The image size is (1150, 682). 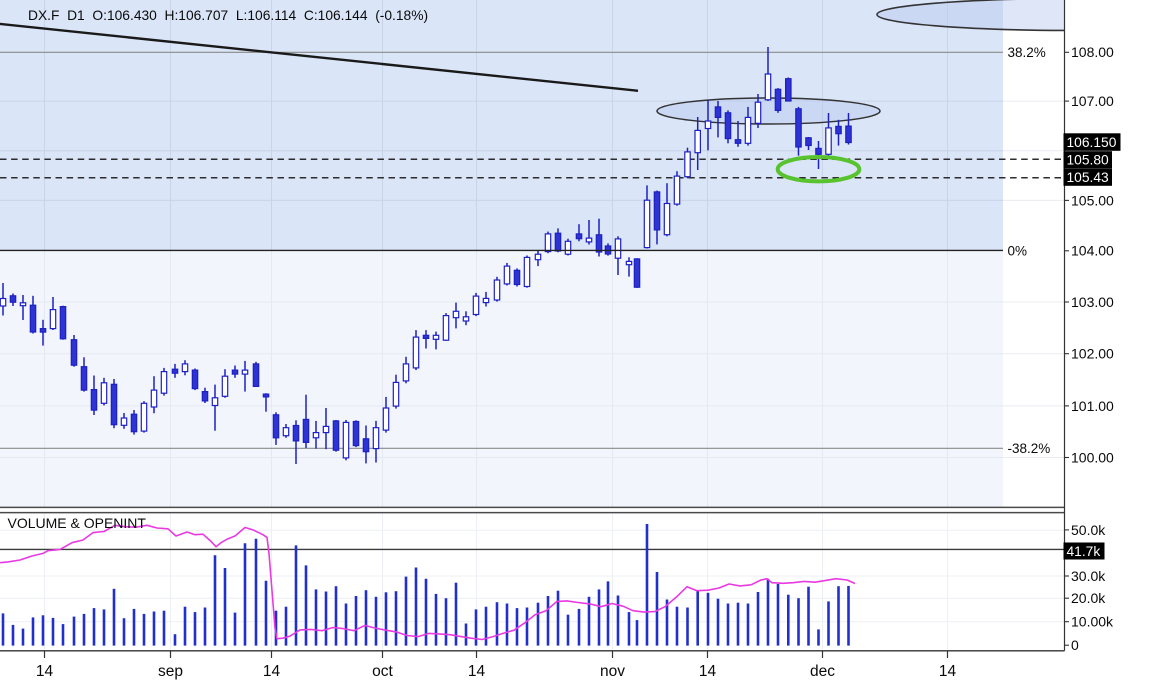 I want to click on svg-text: 20.0k, so click(x=1088, y=598).